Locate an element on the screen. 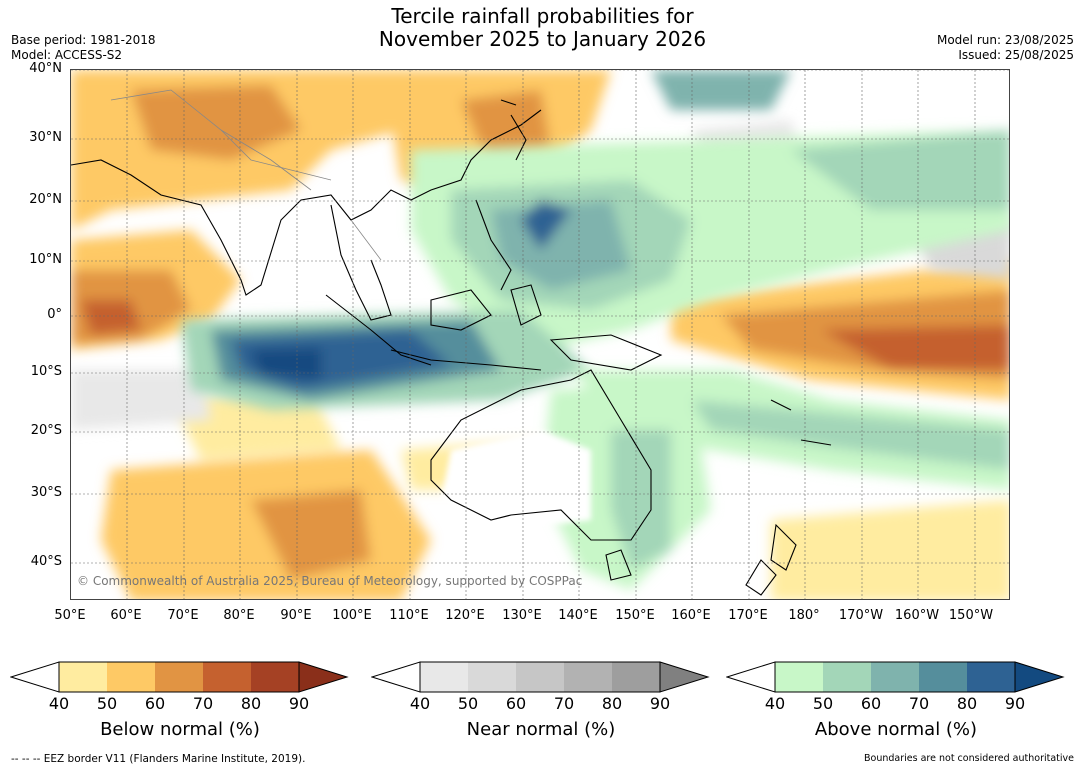 This screenshot has width=1085, height=770. cb3-label: Above normal (%) is located at coordinates (896, 729).